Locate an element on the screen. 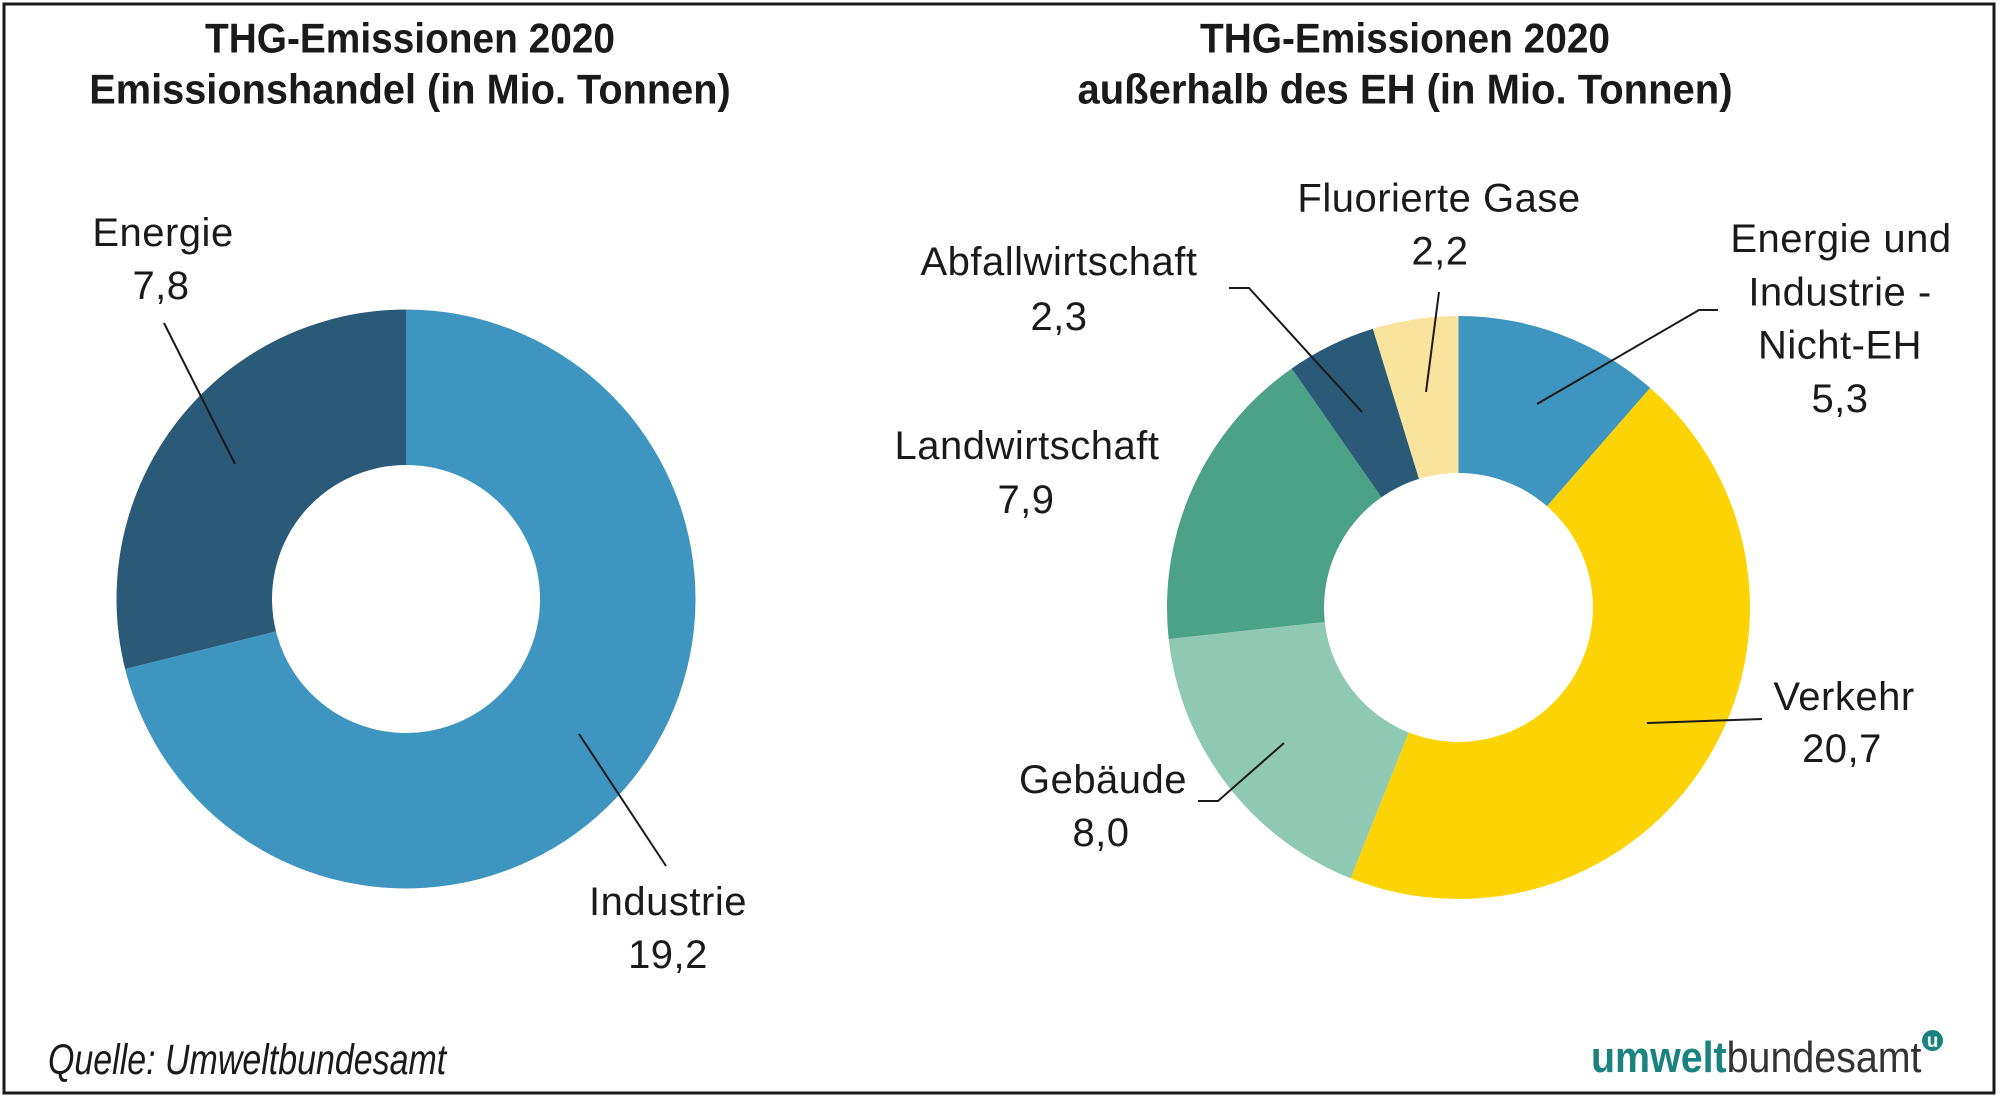 Image resolution: width=2000 pixels, height=1102 pixels. svg-text: umweltbundesamt is located at coordinates (1756, 1057).